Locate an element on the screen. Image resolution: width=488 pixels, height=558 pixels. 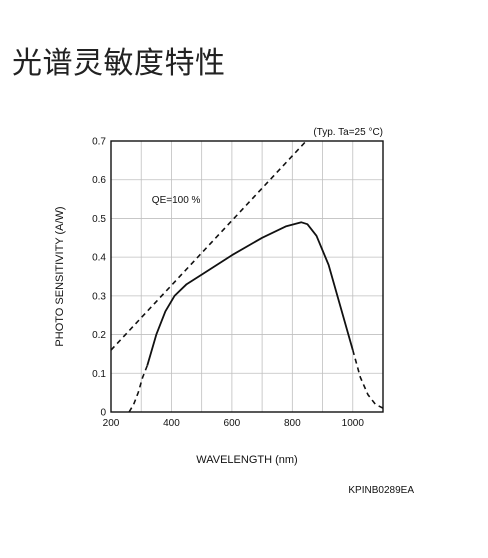
series-label-qe: QE=100 % is located at coordinates (176, 200).